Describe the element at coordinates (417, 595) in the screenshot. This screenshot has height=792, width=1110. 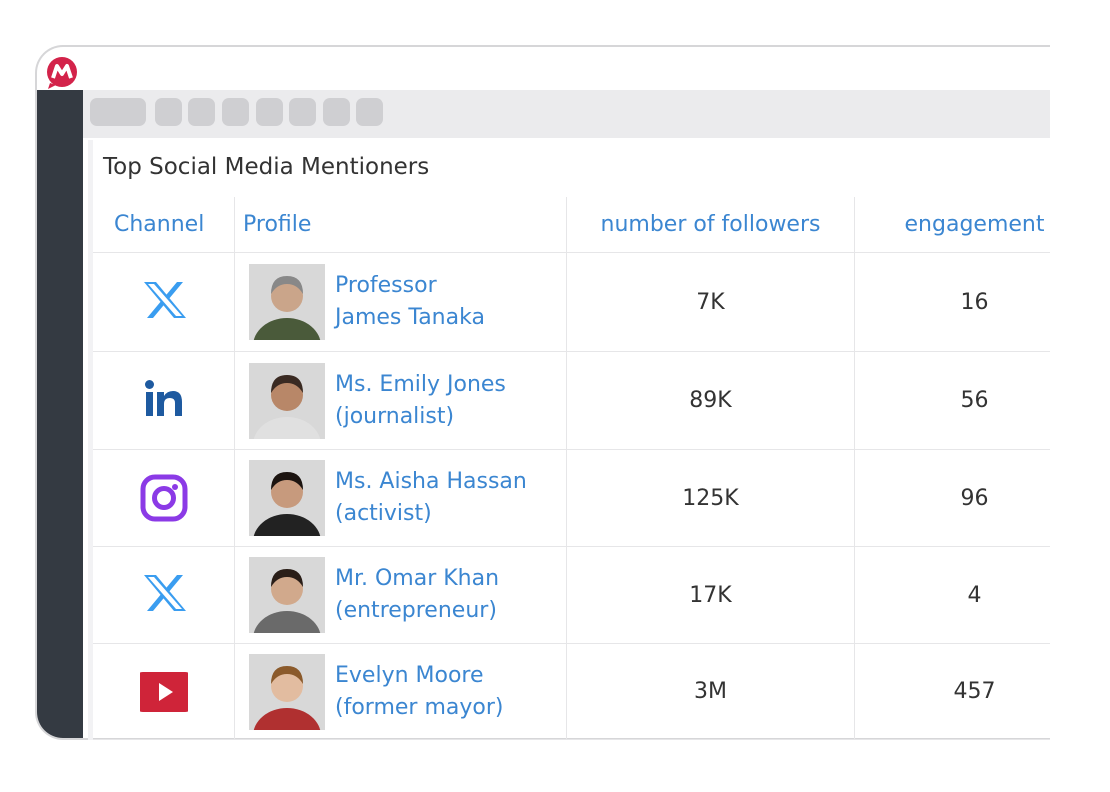
I see `profile-name: Mr. Omar Khan (entrepreneur)` at that location.